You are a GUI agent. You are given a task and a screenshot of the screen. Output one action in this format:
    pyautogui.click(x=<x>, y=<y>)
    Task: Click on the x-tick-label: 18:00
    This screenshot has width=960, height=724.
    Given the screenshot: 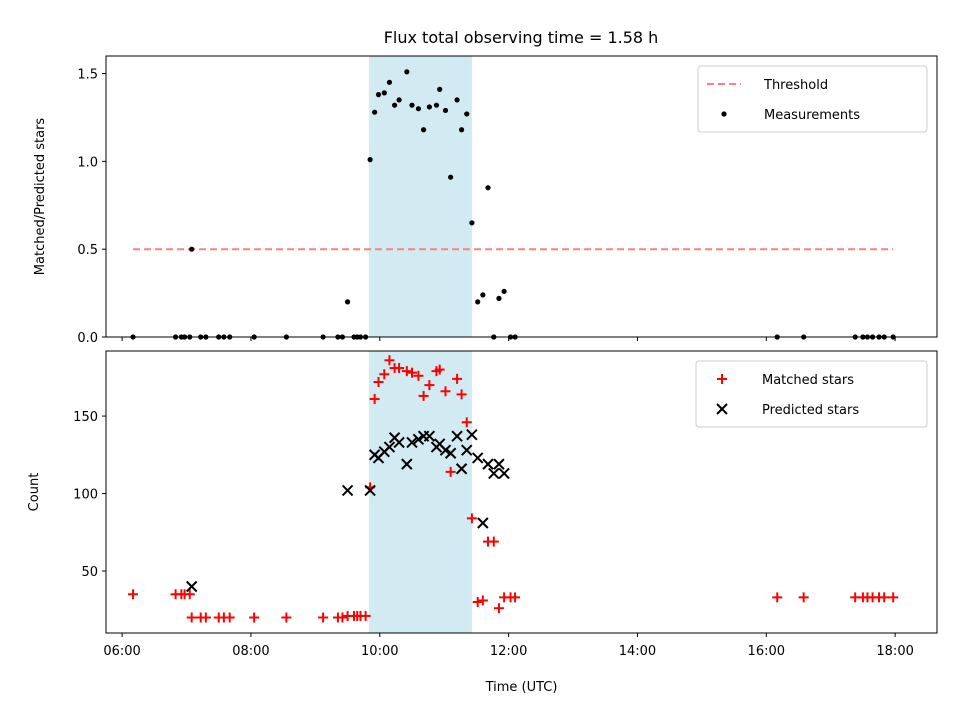 What is the action you would take?
    pyautogui.click(x=894, y=651)
    